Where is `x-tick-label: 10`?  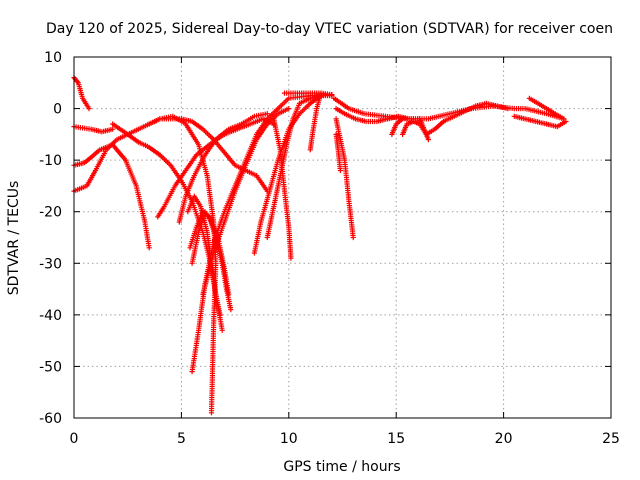 x-tick-label: 10 is located at coordinates (289, 439).